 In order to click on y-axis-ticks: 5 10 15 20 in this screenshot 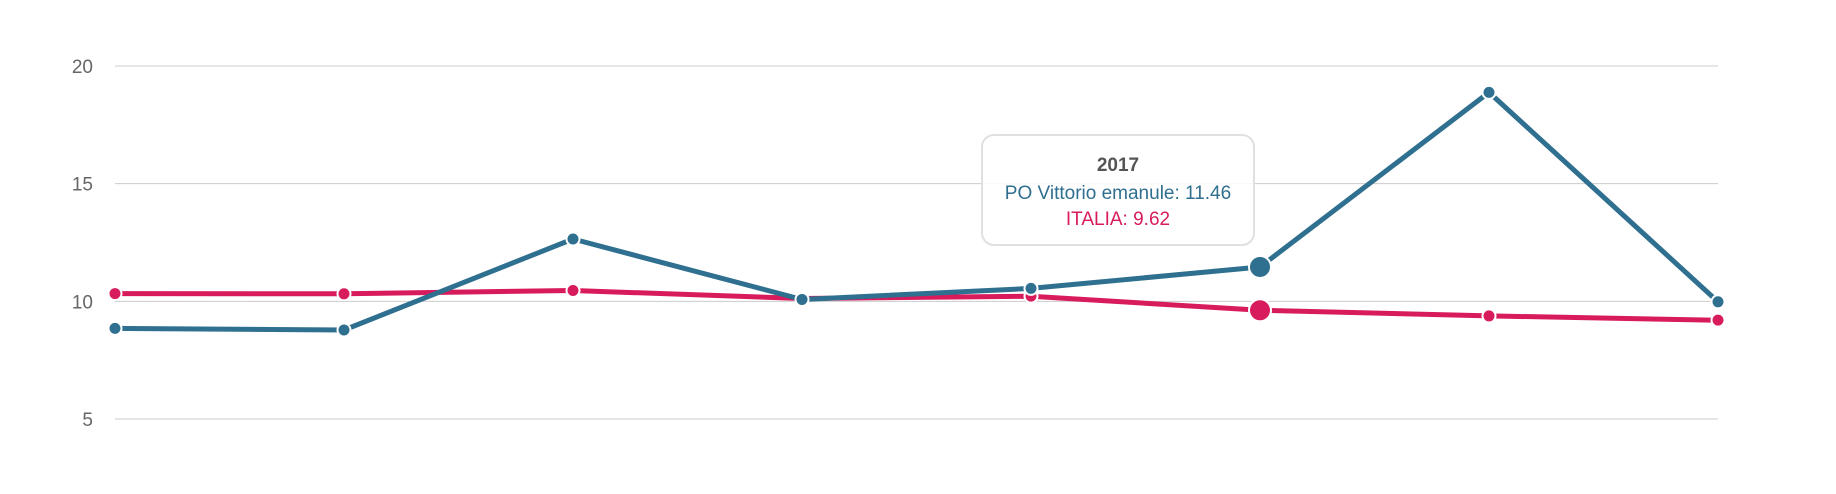, I will do `click(82, 244)`.